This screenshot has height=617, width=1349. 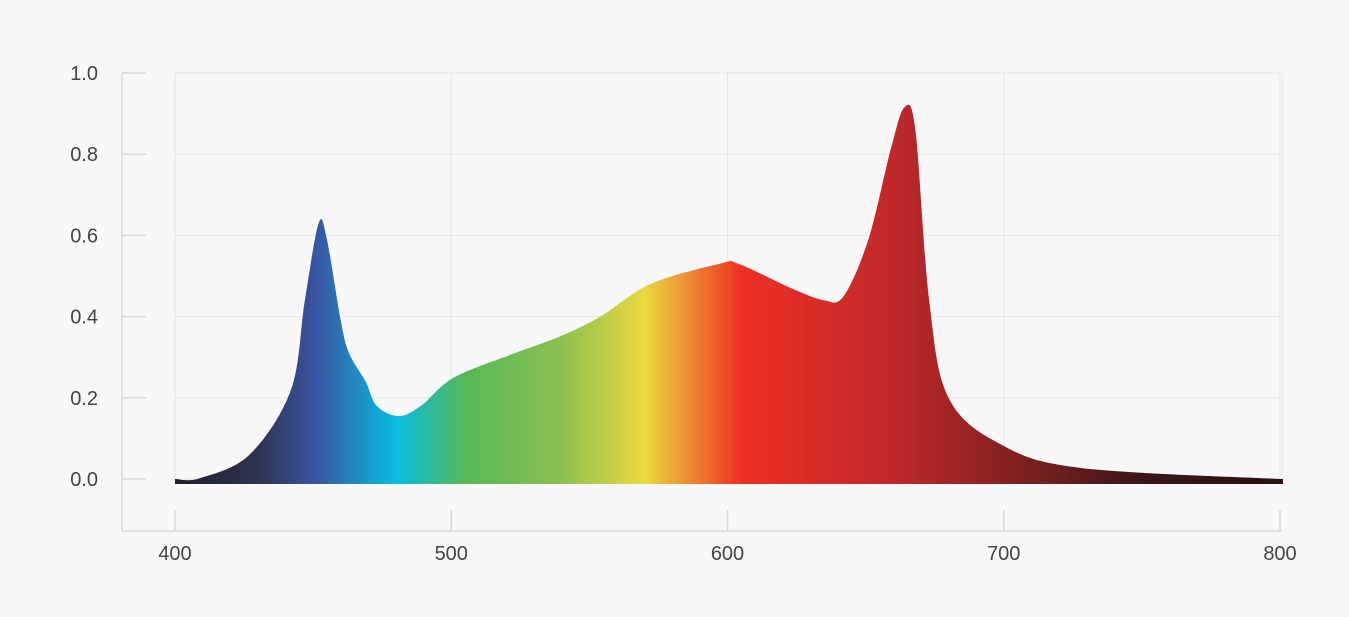 What do you see at coordinates (84, 399) in the screenshot?
I see `y-tick-label: 0.2` at bounding box center [84, 399].